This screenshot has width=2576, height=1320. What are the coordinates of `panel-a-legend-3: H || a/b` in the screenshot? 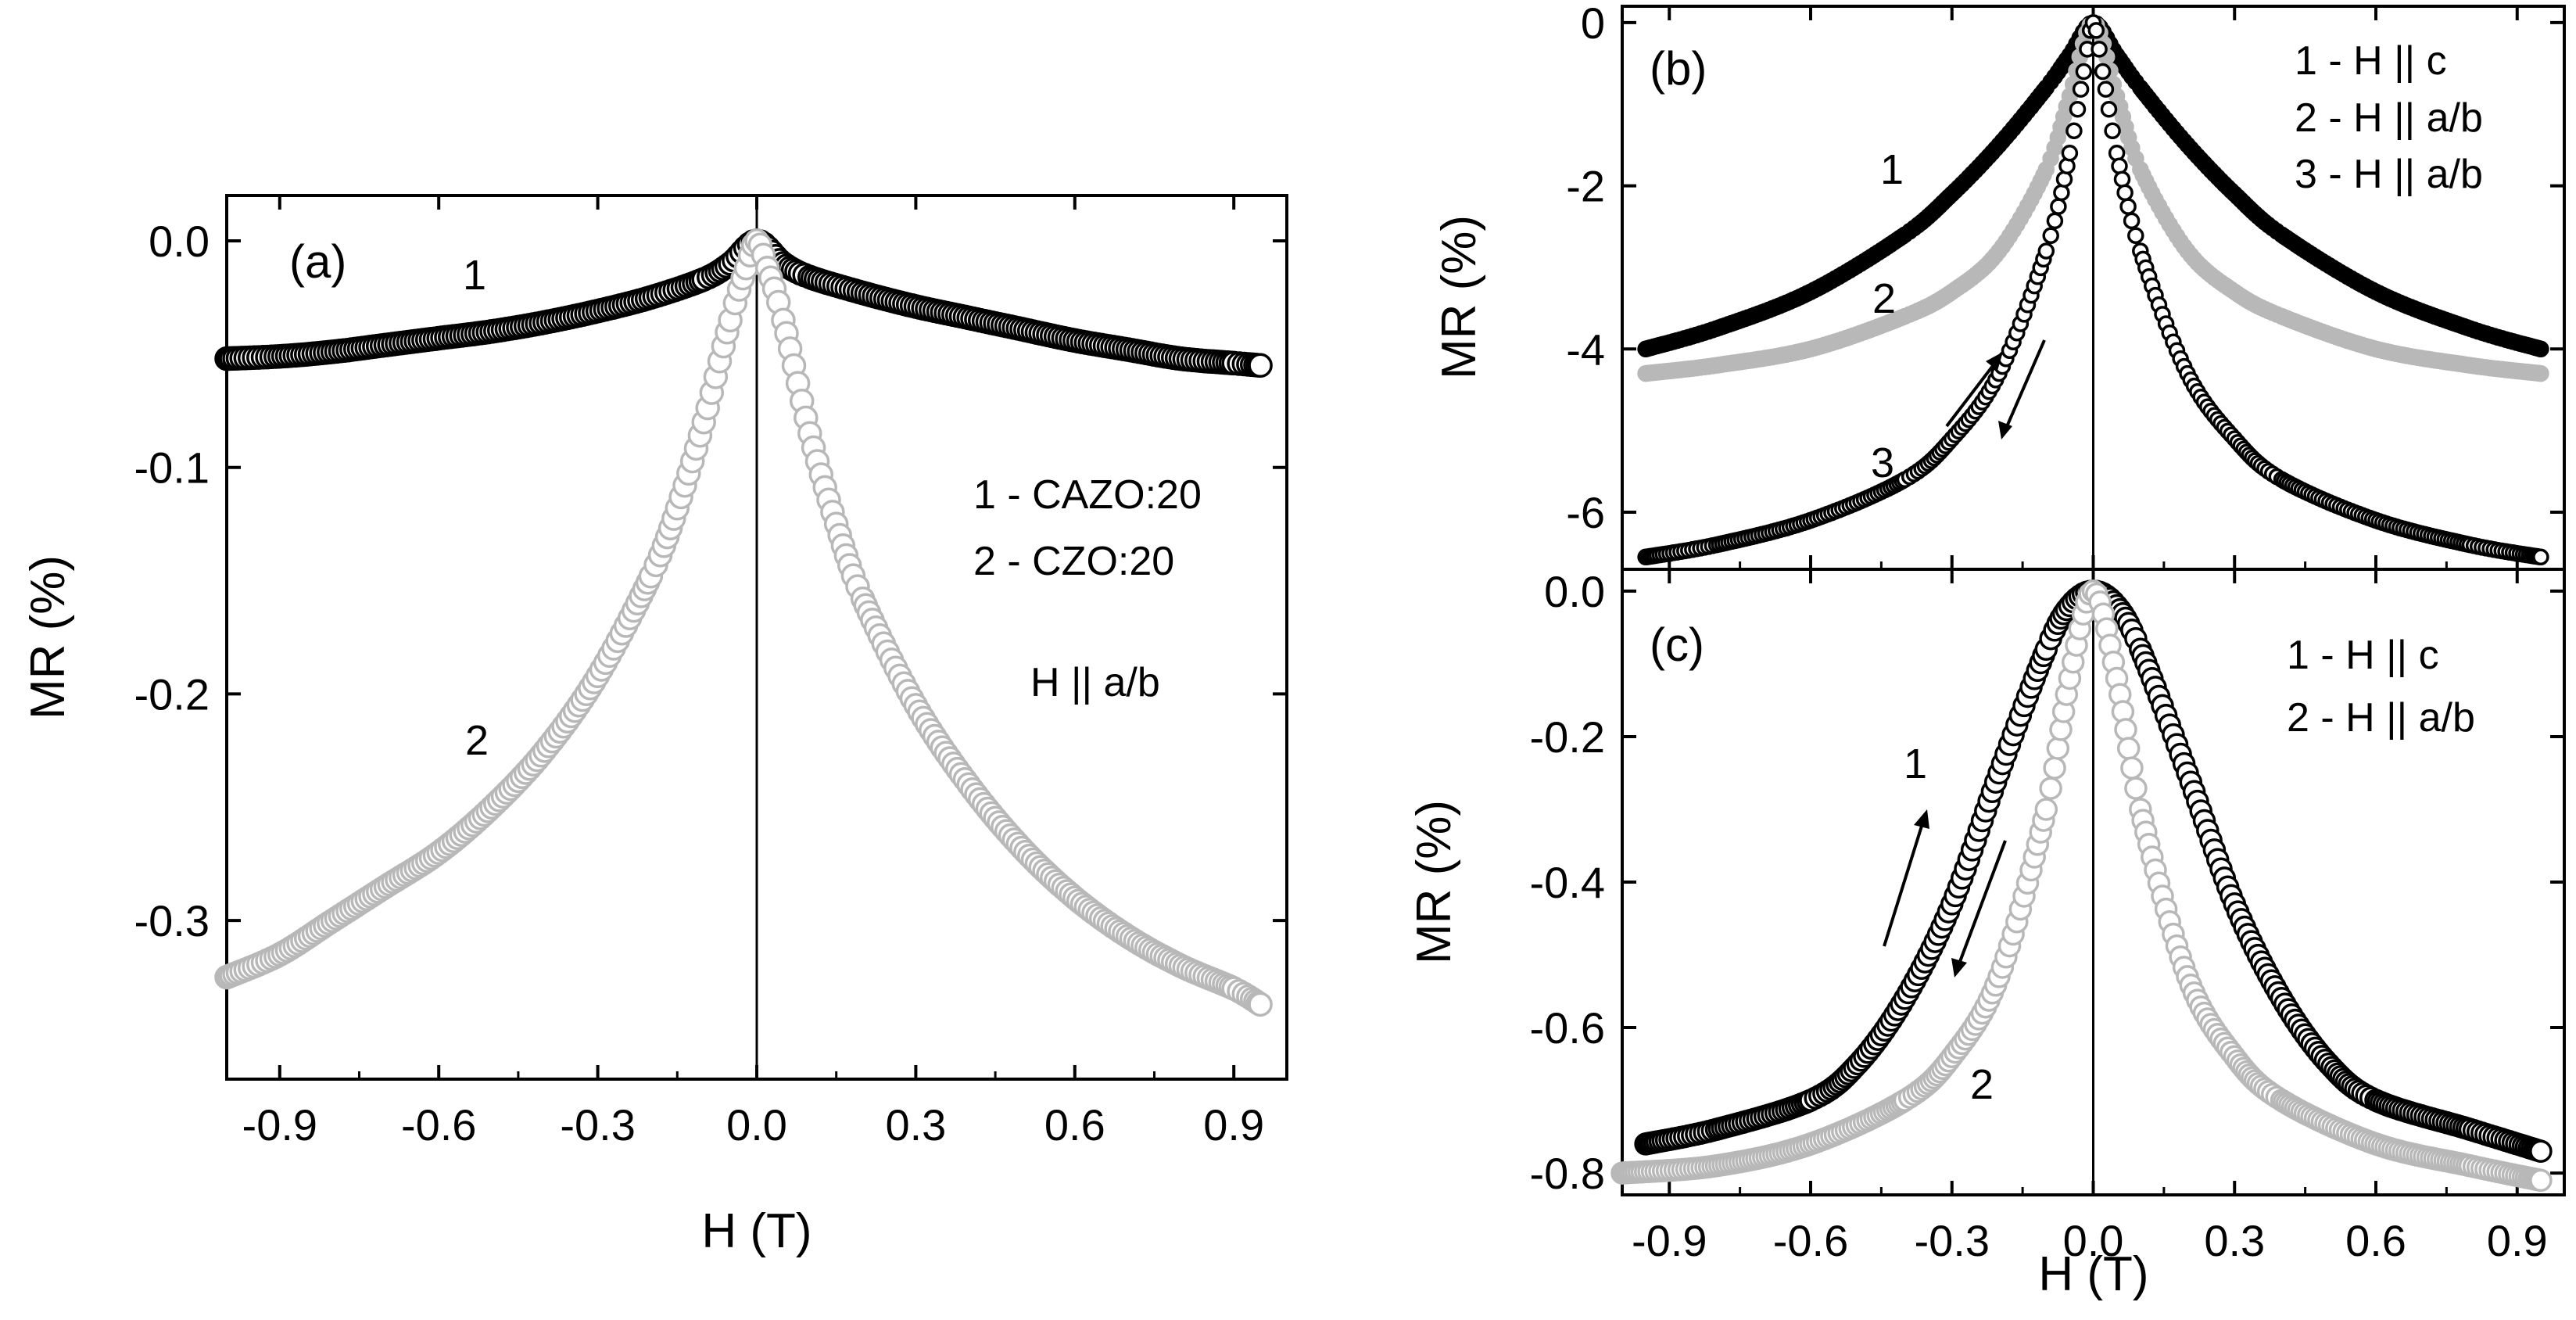 It's located at (1095, 682).